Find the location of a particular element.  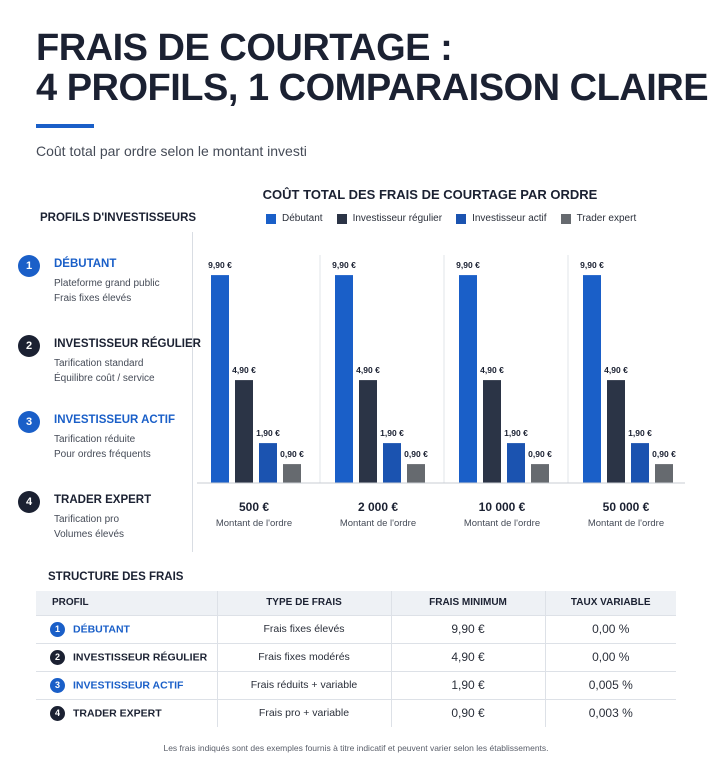

fee-type-cell: Frais fixes modérés is located at coordinates (303, 656).